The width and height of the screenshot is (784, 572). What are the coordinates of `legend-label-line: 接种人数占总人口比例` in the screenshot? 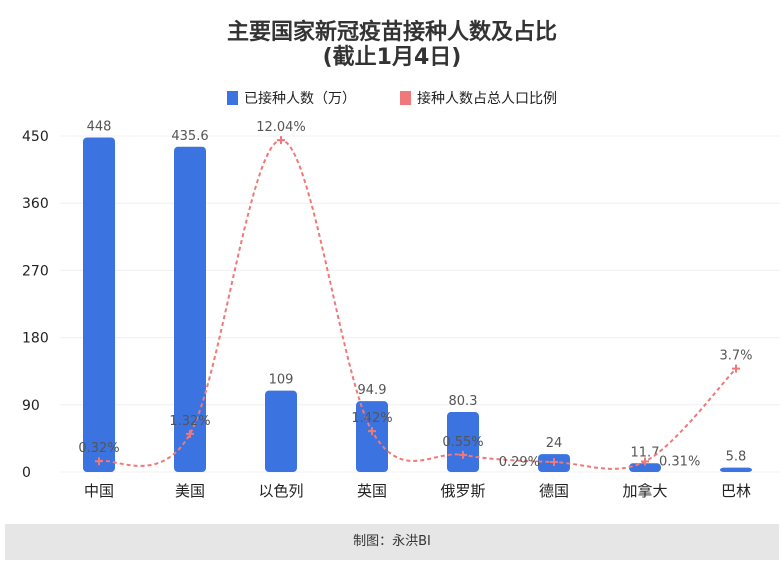 It's located at (487, 99).